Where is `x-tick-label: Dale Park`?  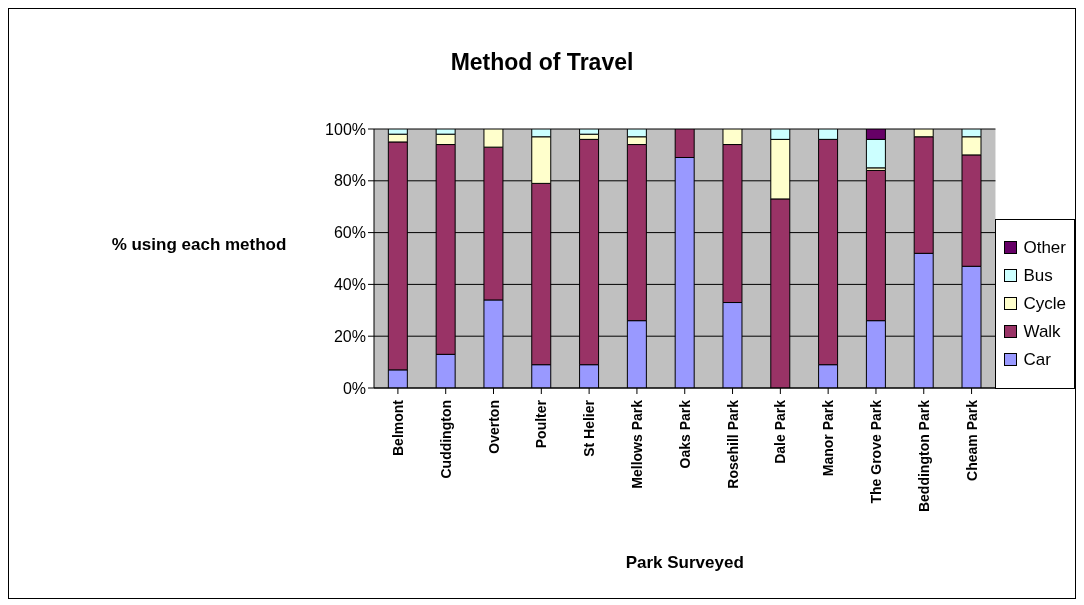
x-tick-label: Dale Park is located at coordinates (780, 431).